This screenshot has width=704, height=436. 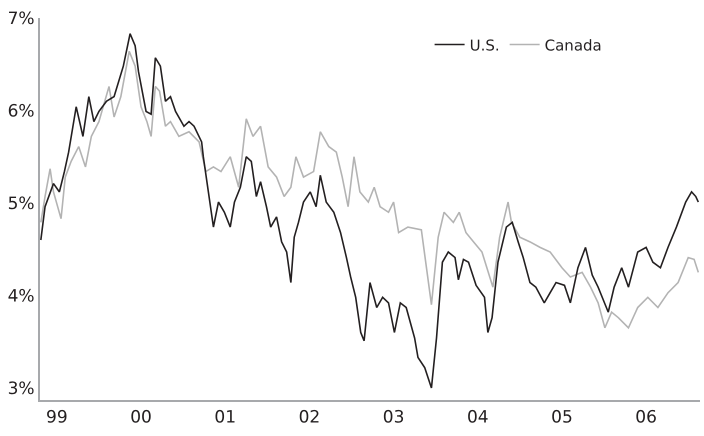 I want to click on y-tick-label: 7%, so click(x=21, y=18).